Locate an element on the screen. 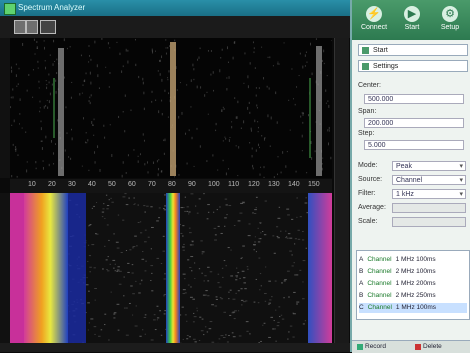 The width and height of the screenshot is (470, 353). center-field: 500.000 is located at coordinates (414, 99).